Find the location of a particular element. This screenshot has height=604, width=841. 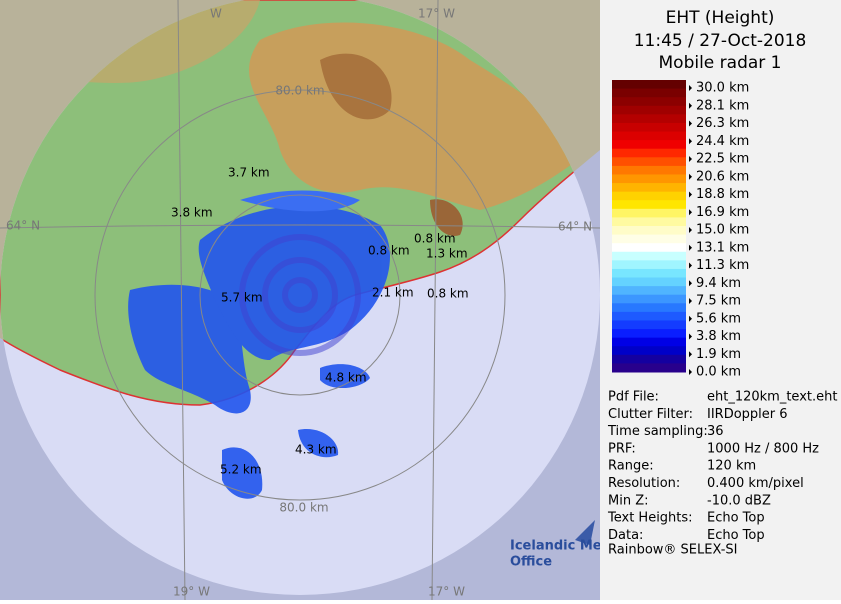

info-key: Time sampling: is located at coordinates (657, 431).